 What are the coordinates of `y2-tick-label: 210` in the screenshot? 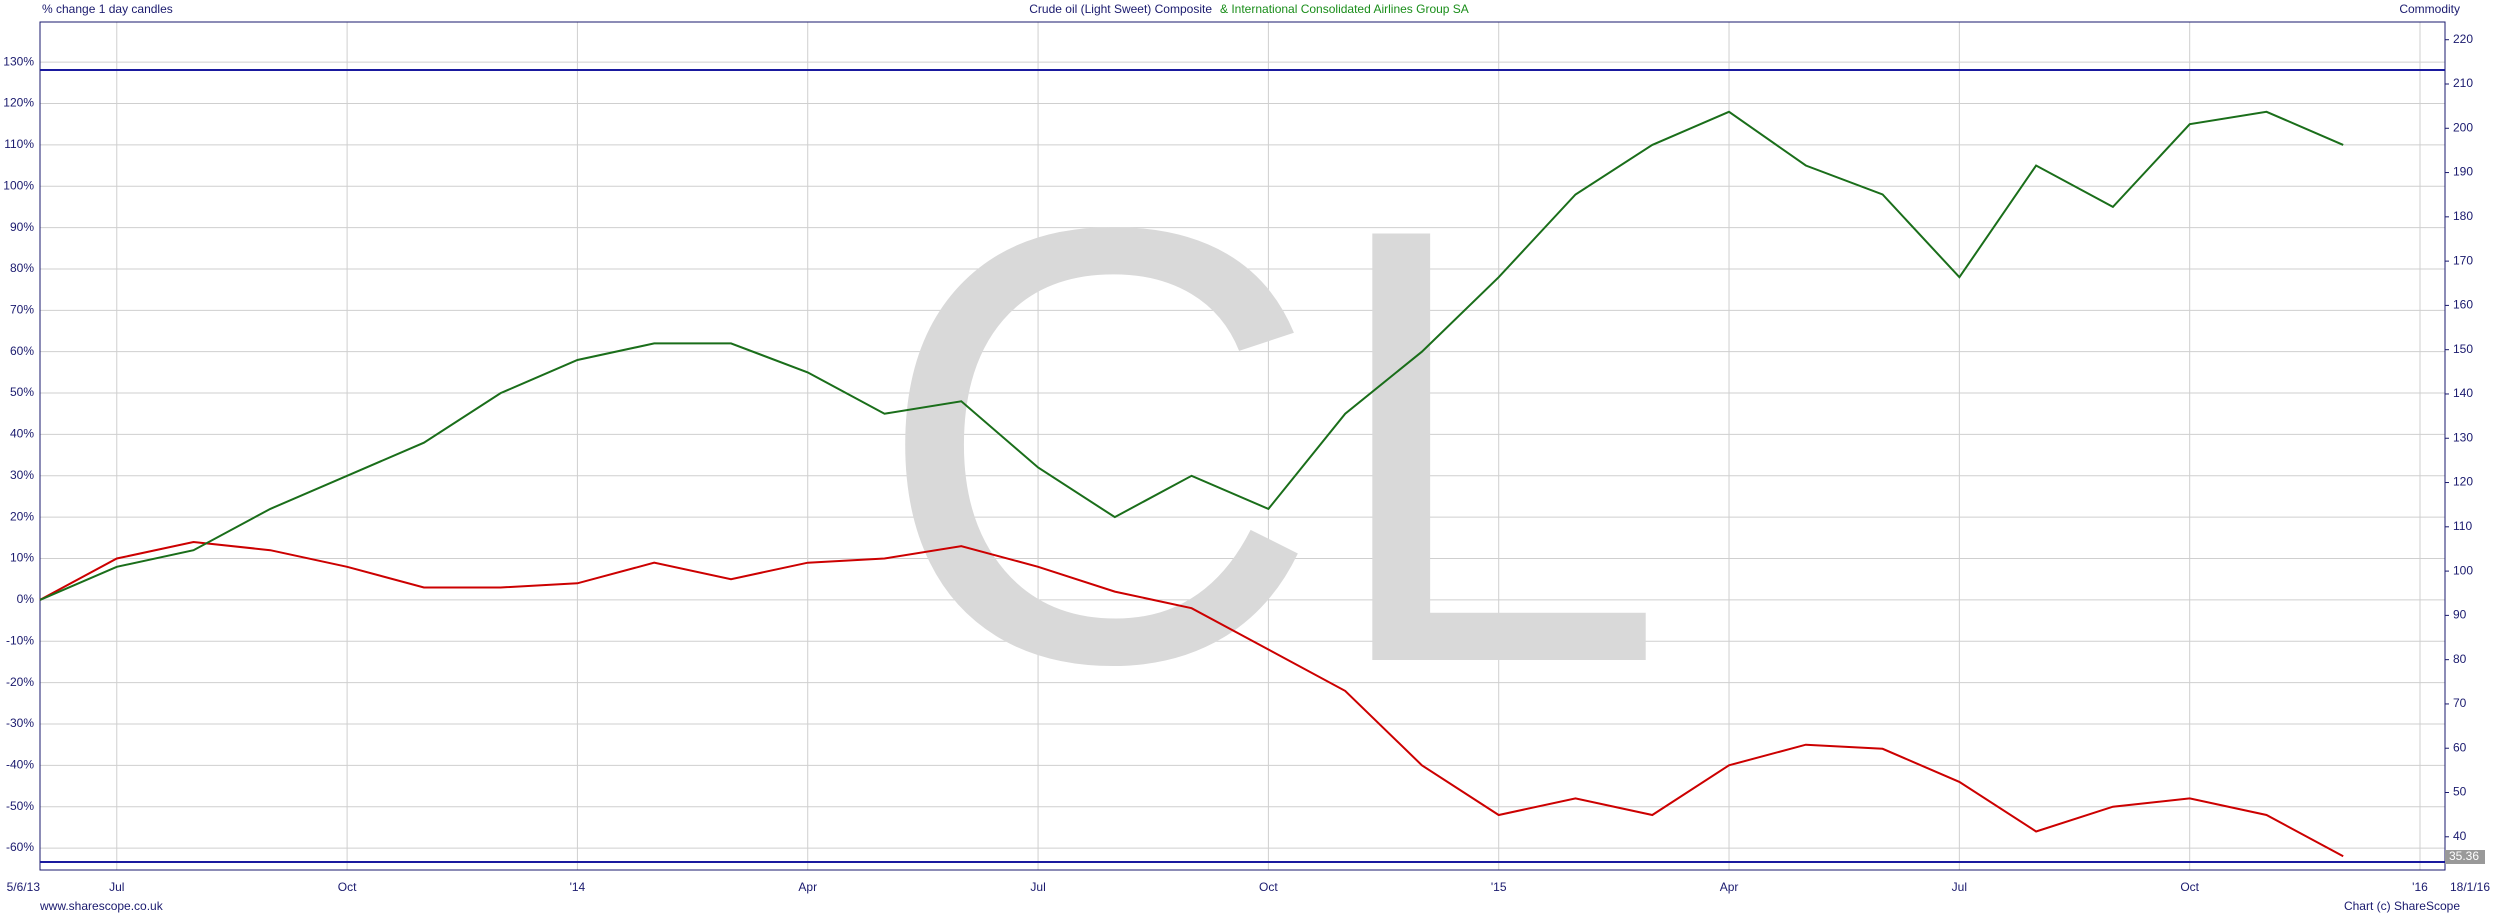 It's located at (2463, 83).